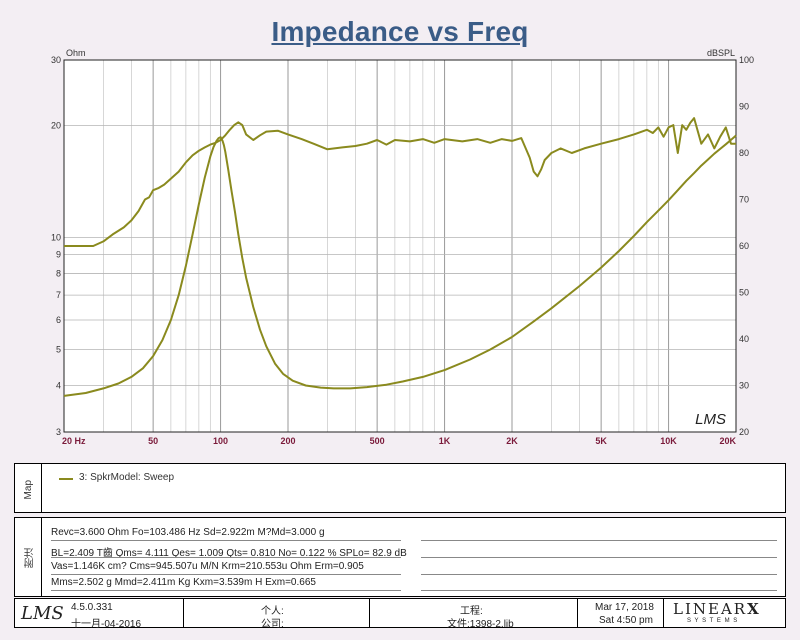  I want to click on y-right-tick-label: 30, so click(744, 386).